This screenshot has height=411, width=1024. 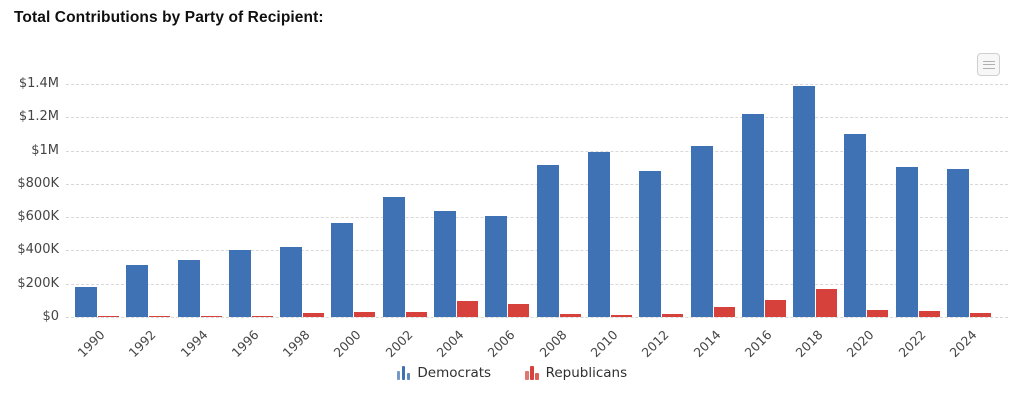 What do you see at coordinates (827, 302) in the screenshot?
I see `bar-republicans-2018` at bounding box center [827, 302].